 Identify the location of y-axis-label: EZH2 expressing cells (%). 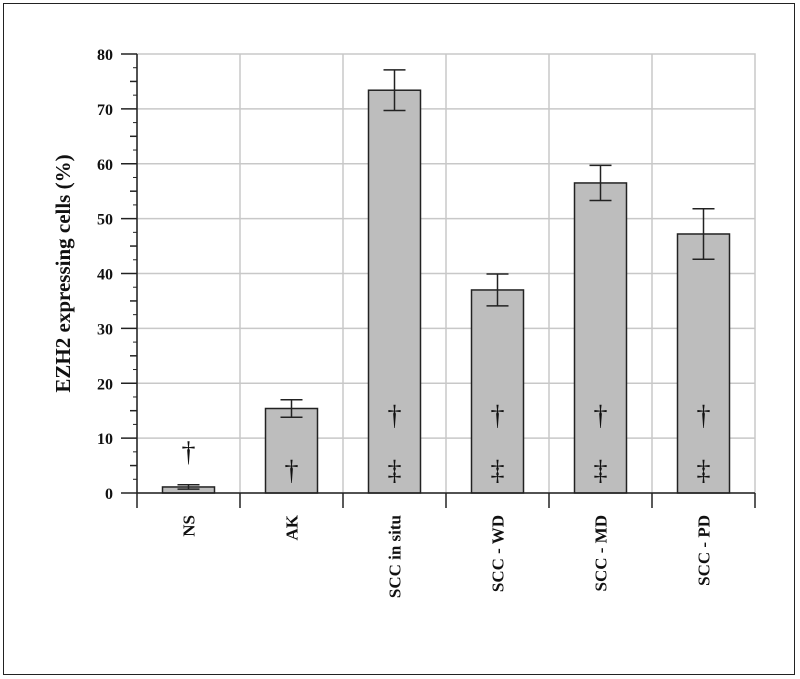
(63, 273).